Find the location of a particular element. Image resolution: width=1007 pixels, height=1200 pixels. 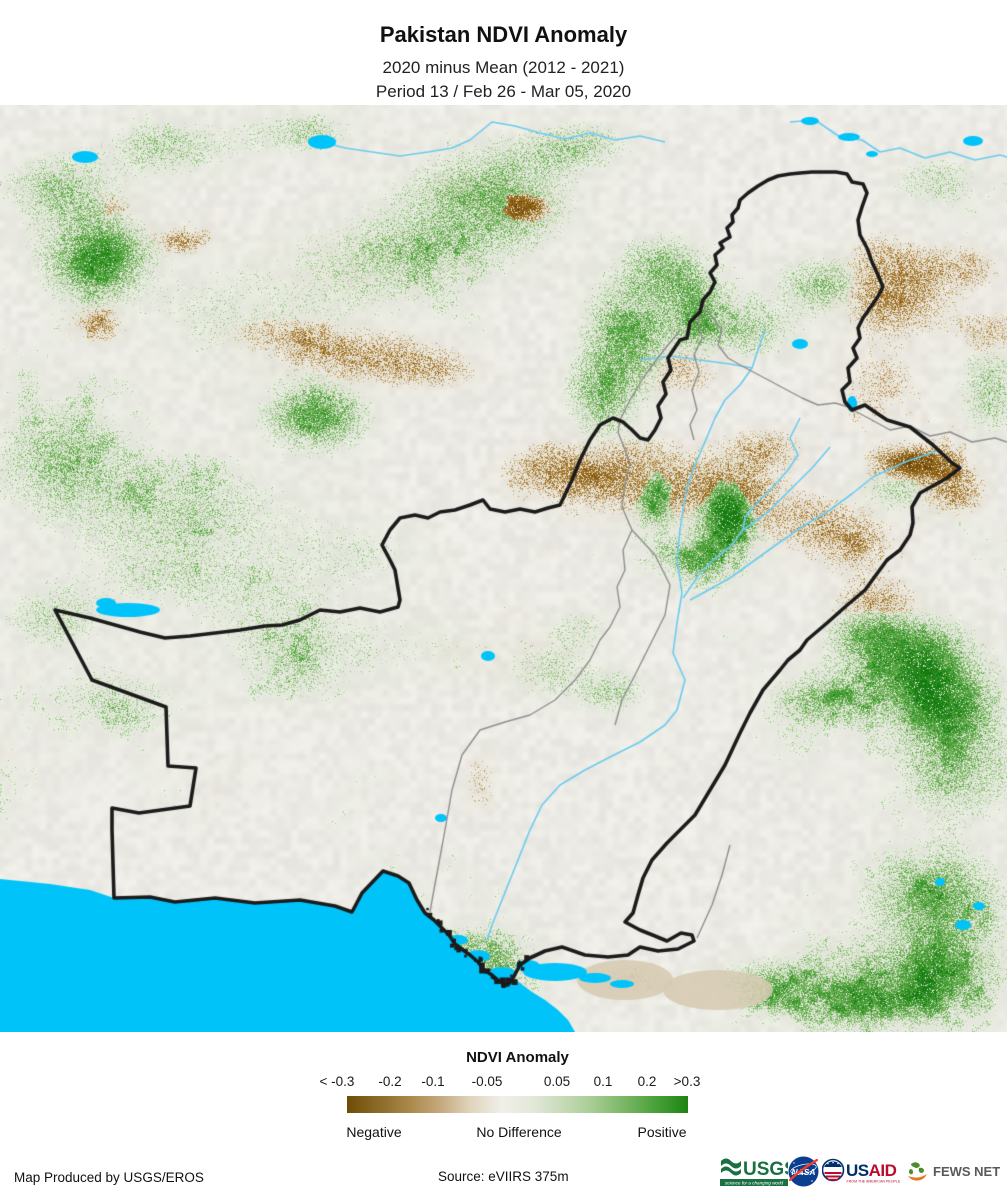

legend-tick-lt-neg03: < -0.3 is located at coordinates (337, 1081).